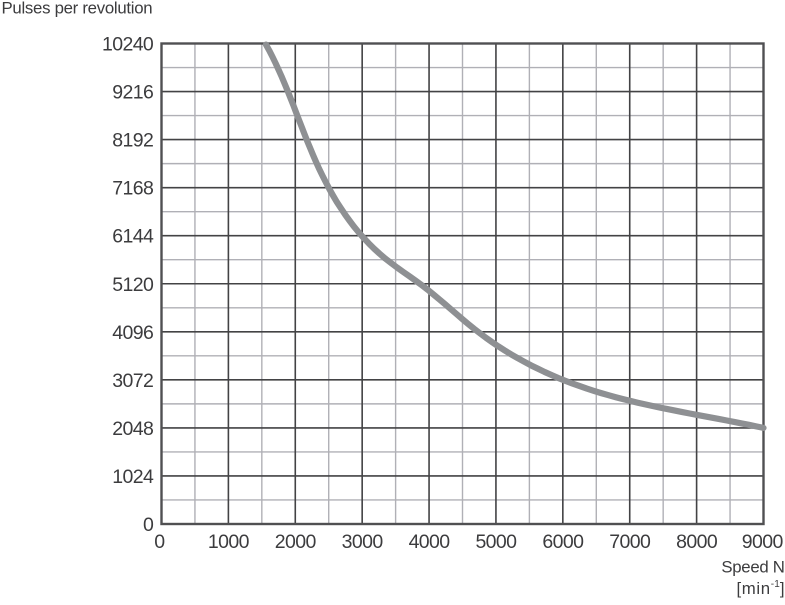 The width and height of the screenshot is (785, 605). I want to click on svg-text: 1024, so click(133, 477).